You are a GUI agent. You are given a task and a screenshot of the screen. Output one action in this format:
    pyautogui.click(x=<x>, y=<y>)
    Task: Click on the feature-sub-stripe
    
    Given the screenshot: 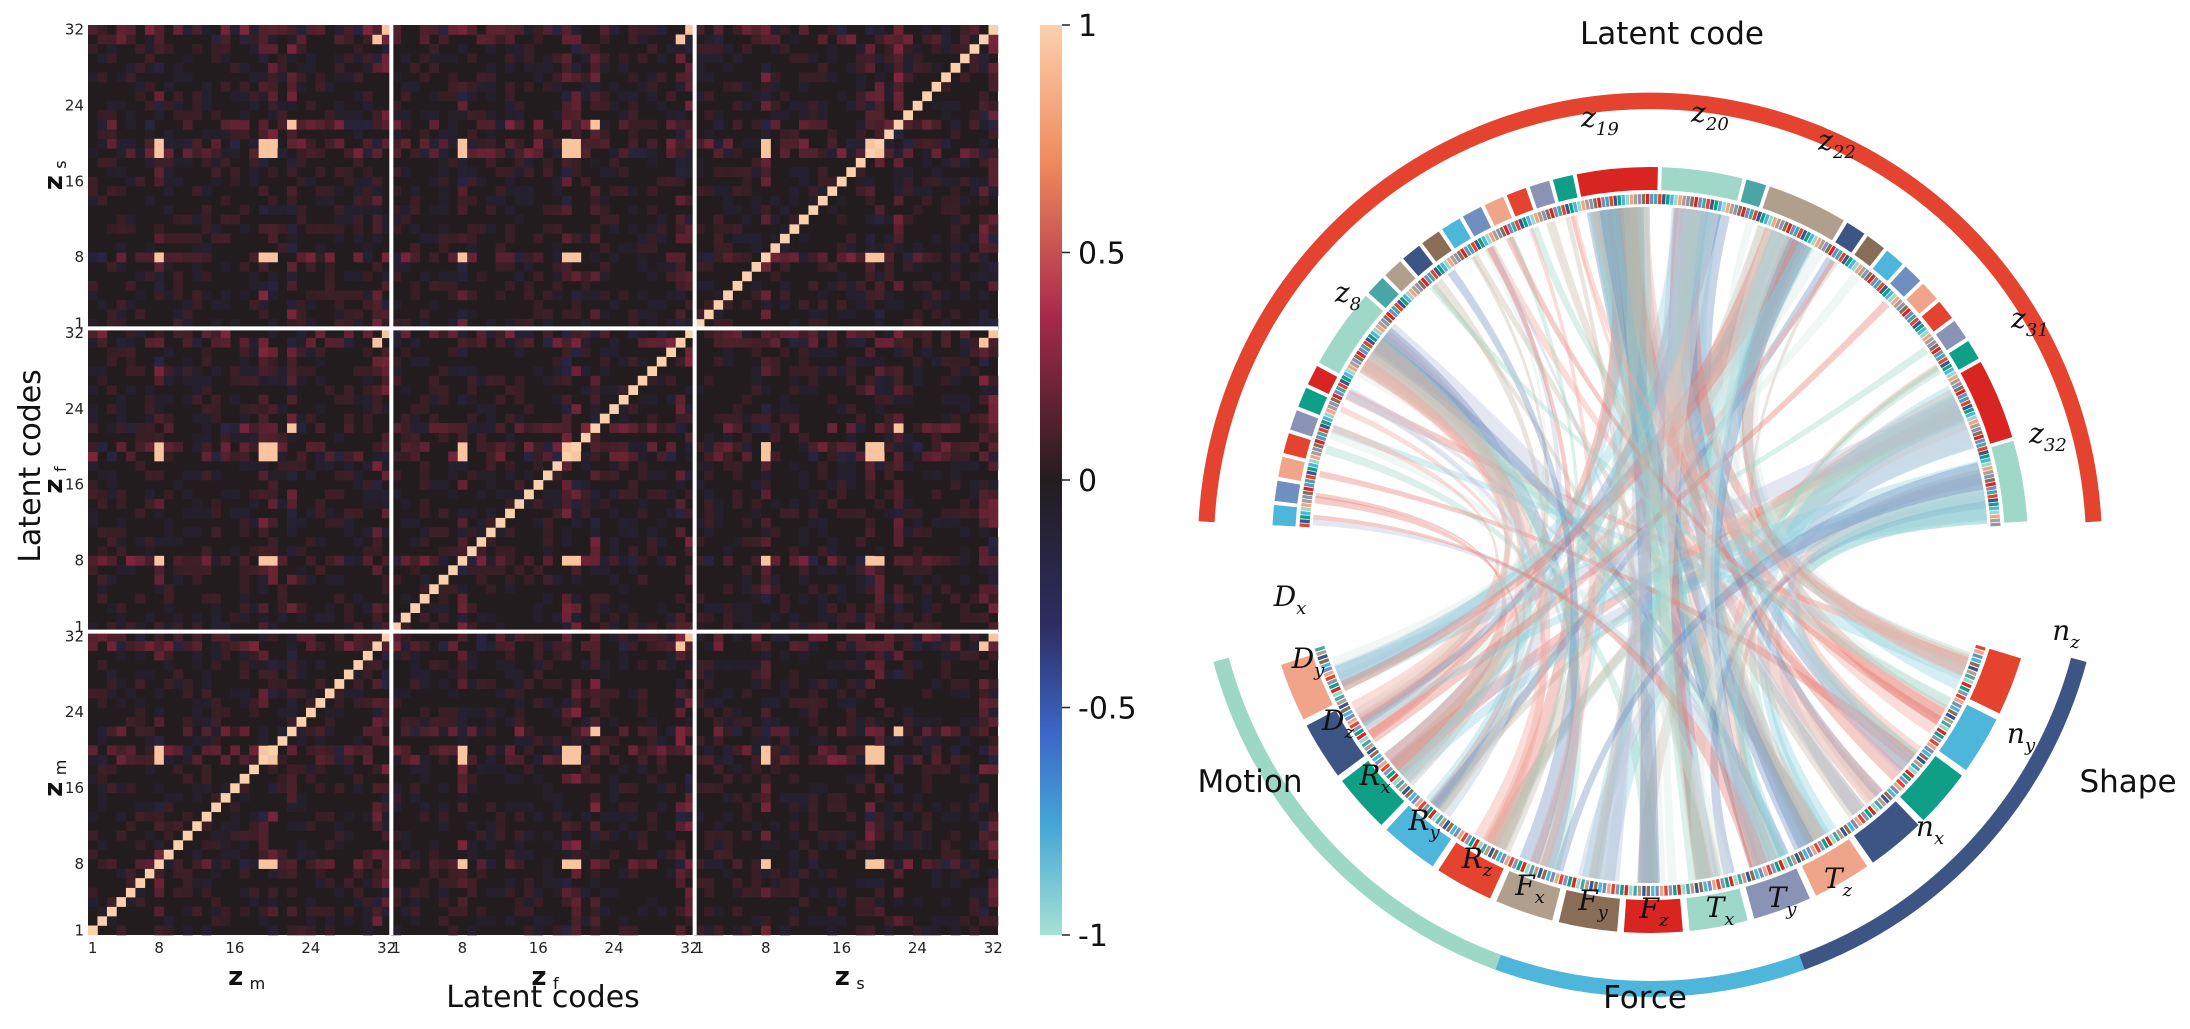 What is the action you would take?
    pyautogui.click(x=1939, y=735)
    